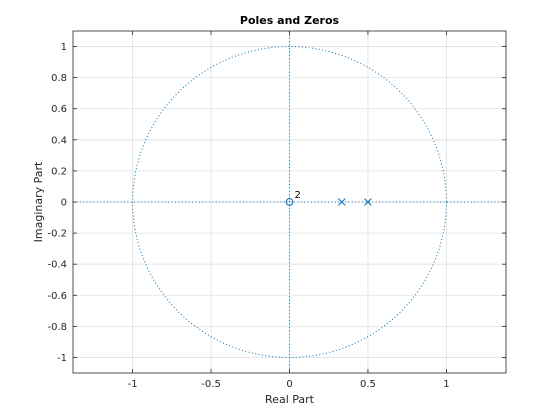  Describe the element at coordinates (64, 203) in the screenshot. I see `y-tick-label: 0` at that location.